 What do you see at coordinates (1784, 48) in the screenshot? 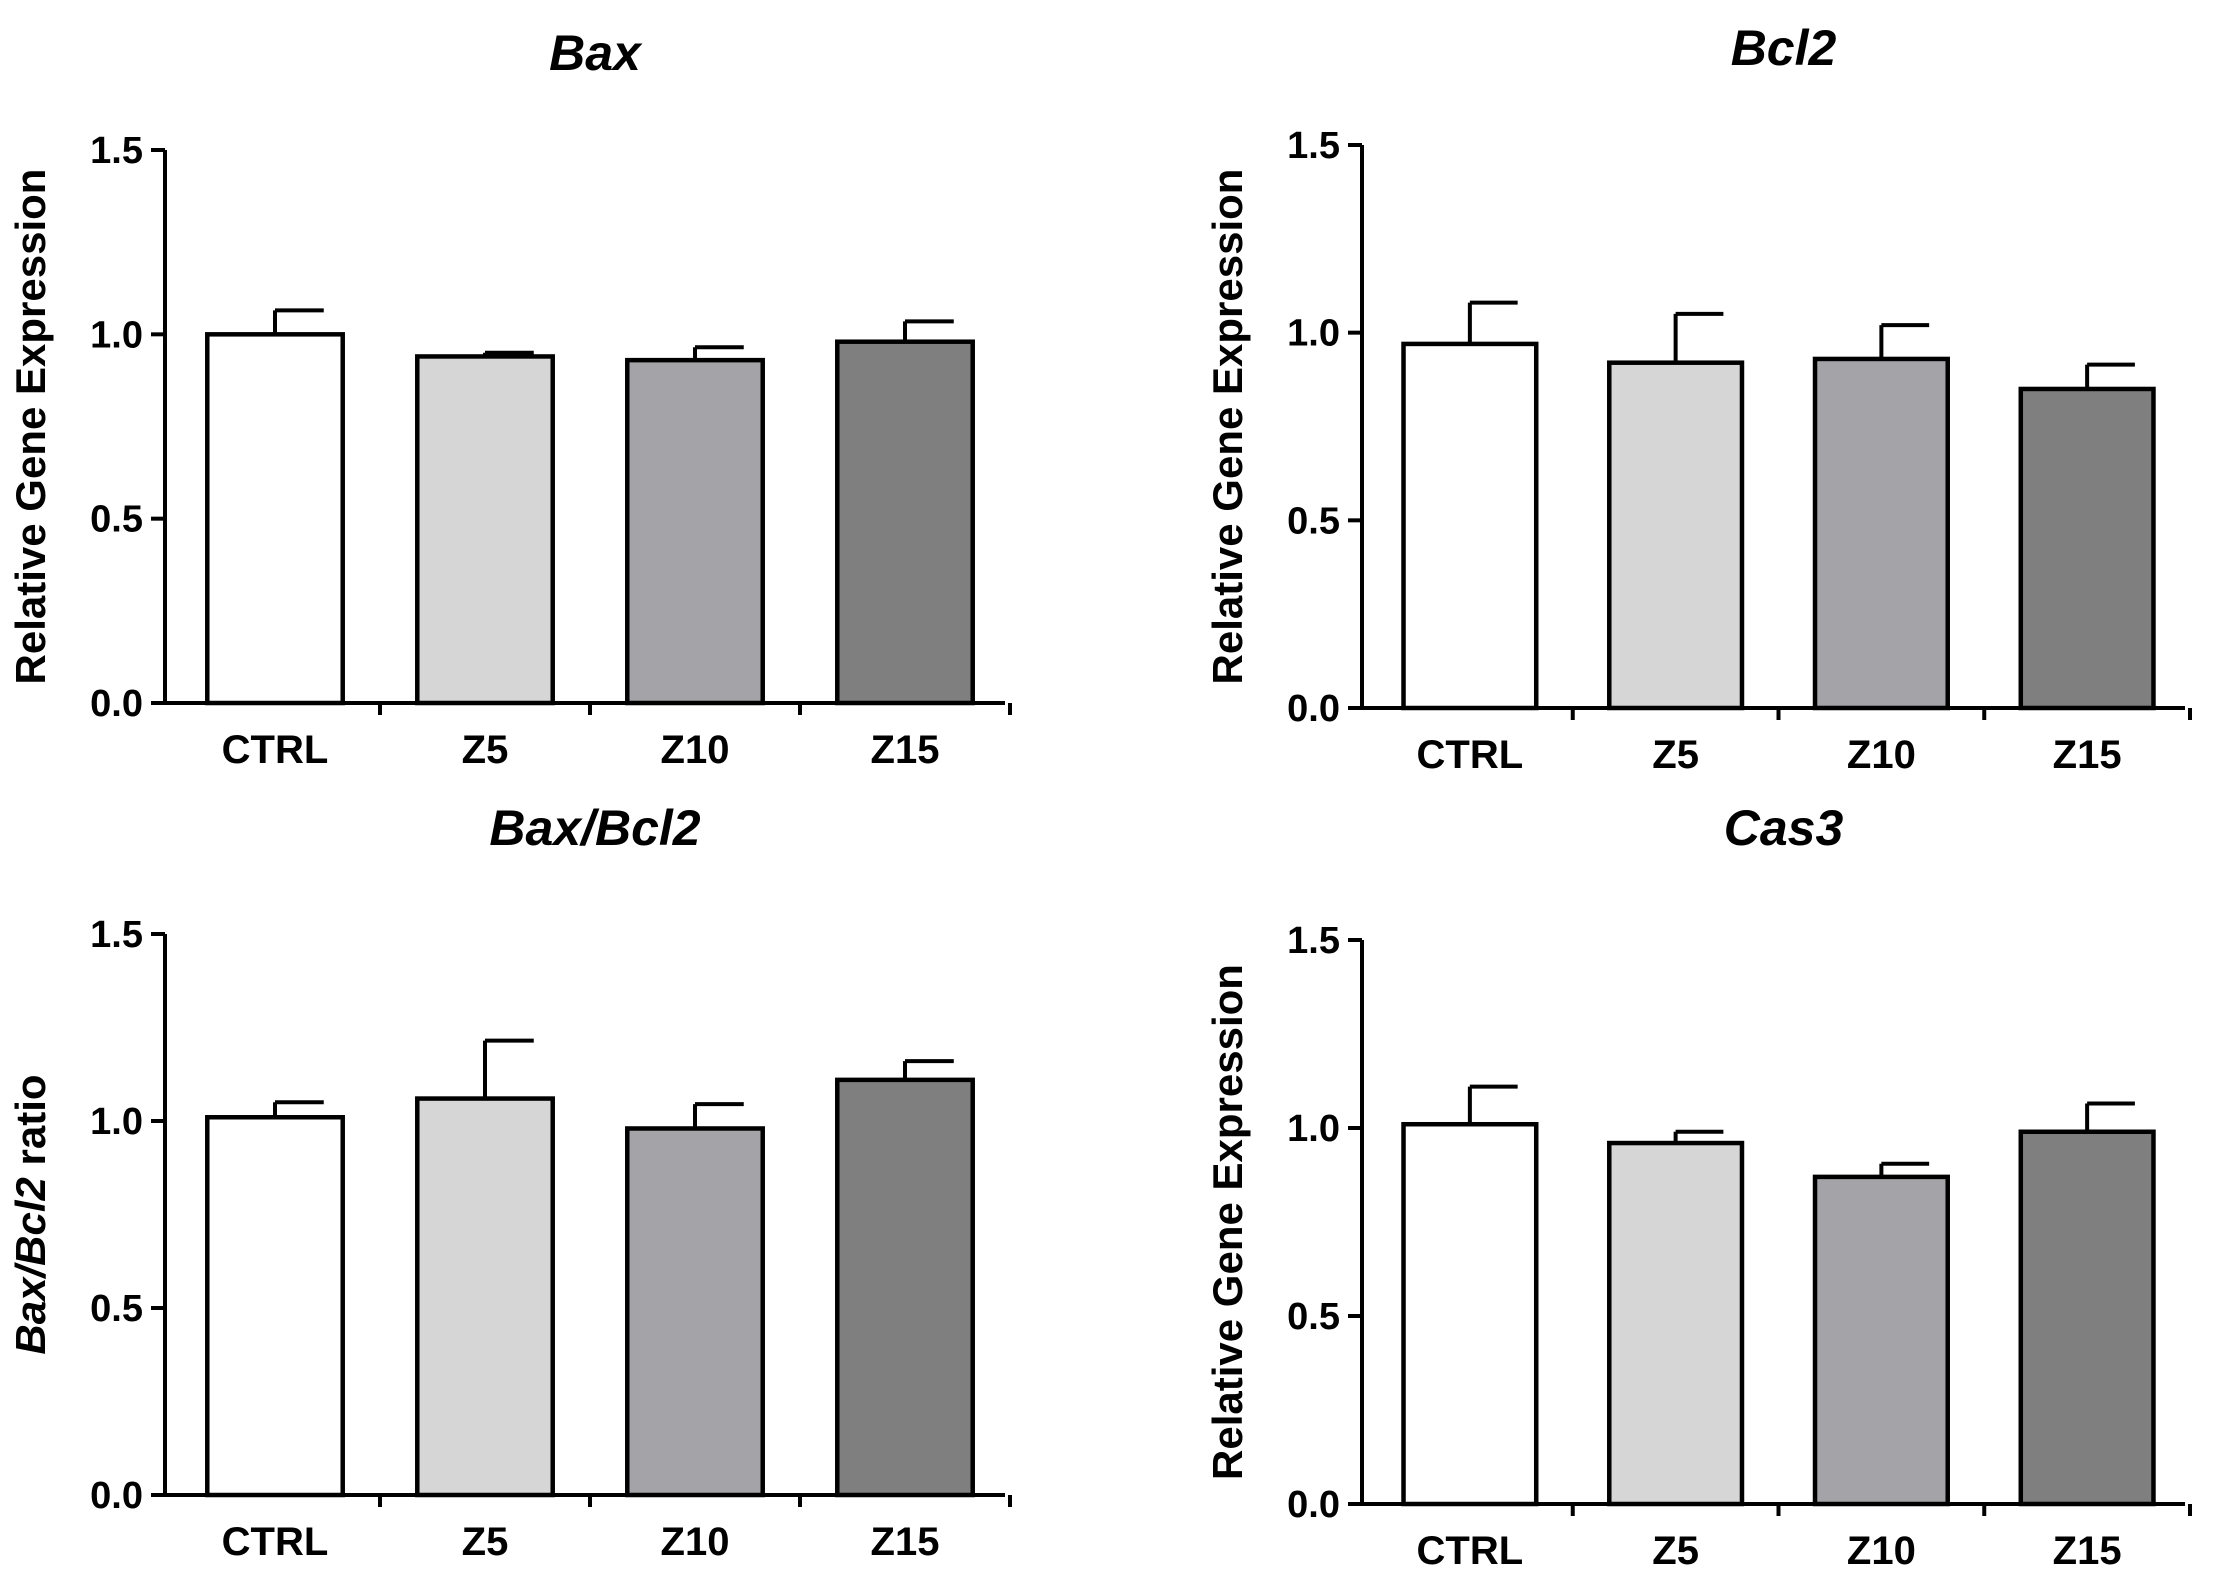
I see `chart-title: Bcl2` at bounding box center [1784, 48].